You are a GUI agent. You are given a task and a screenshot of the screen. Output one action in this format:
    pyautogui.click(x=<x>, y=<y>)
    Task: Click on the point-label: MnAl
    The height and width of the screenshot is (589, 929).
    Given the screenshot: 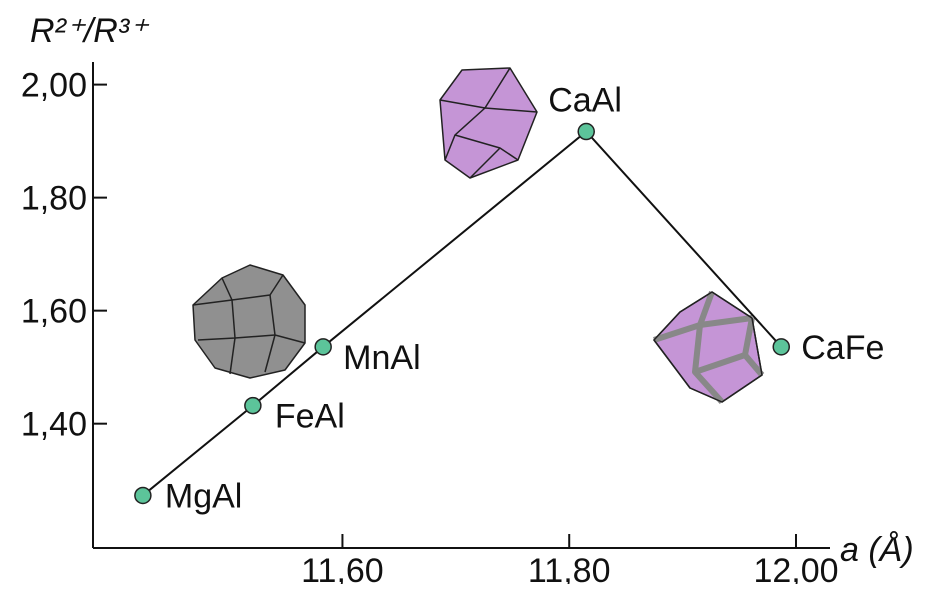 What is the action you would take?
    pyautogui.click(x=381, y=358)
    